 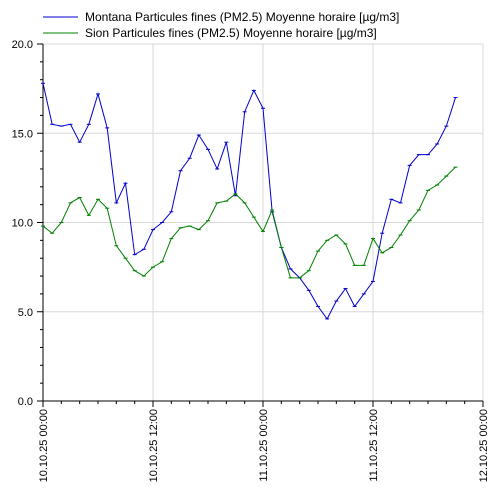 I want to click on y-tick-label: 20.0, so click(x=22, y=45).